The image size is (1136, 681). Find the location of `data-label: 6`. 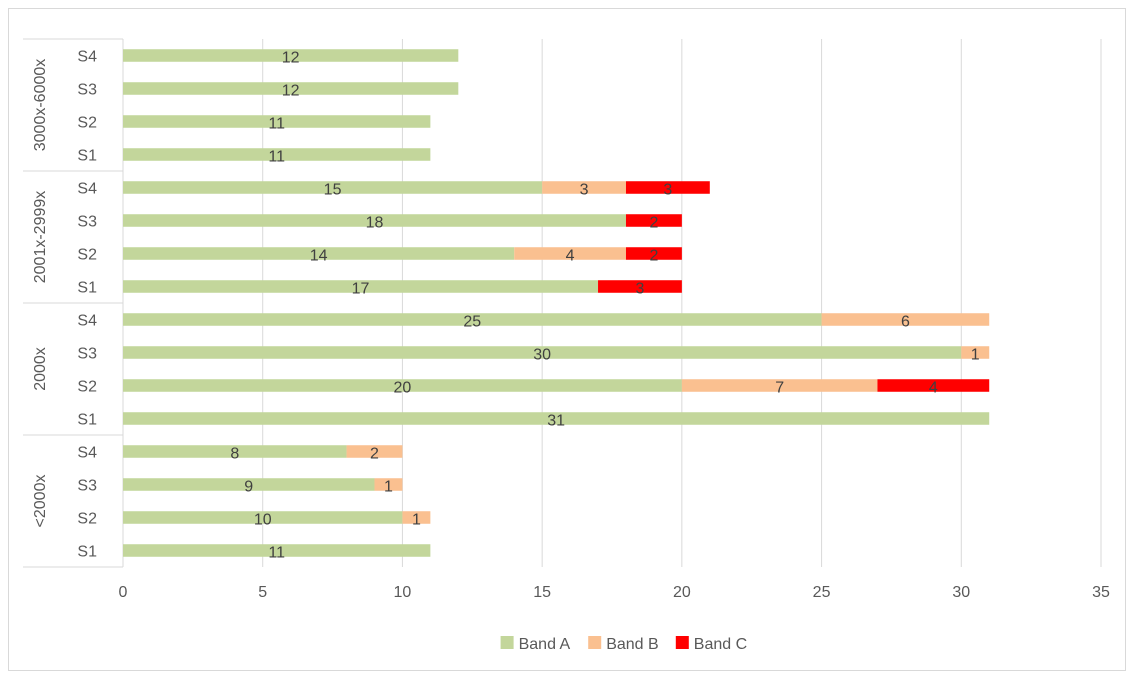

data-label: 6 is located at coordinates (905, 322).